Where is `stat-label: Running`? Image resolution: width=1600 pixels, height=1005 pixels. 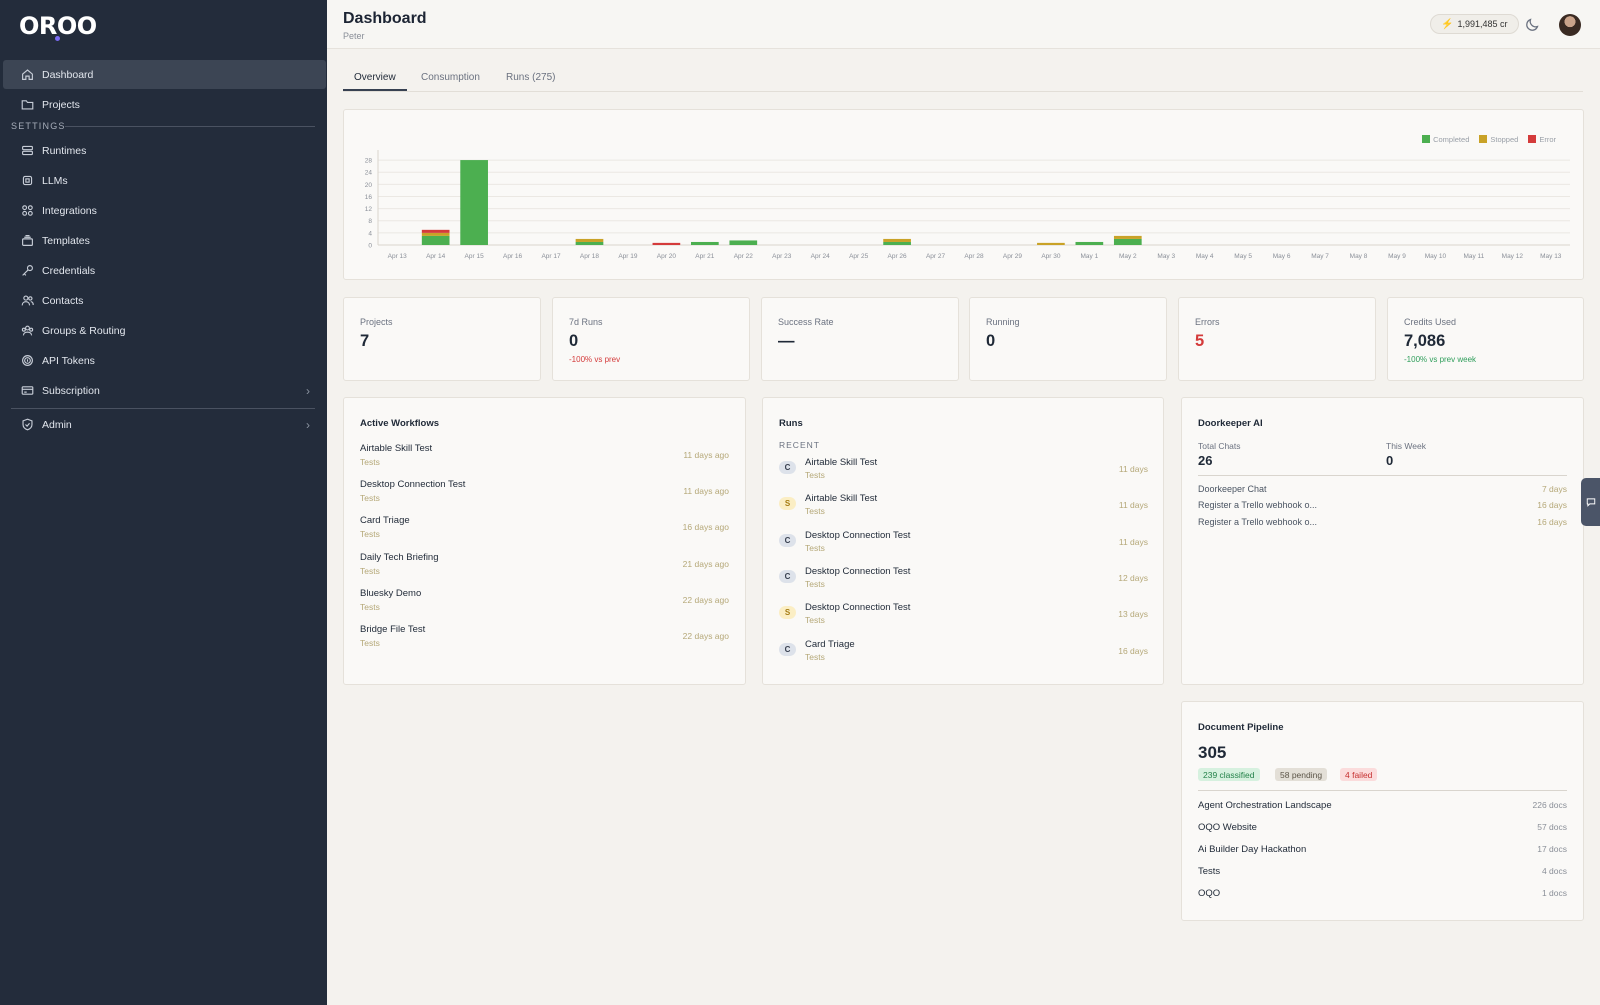
stat-label: Running is located at coordinates (1003, 322).